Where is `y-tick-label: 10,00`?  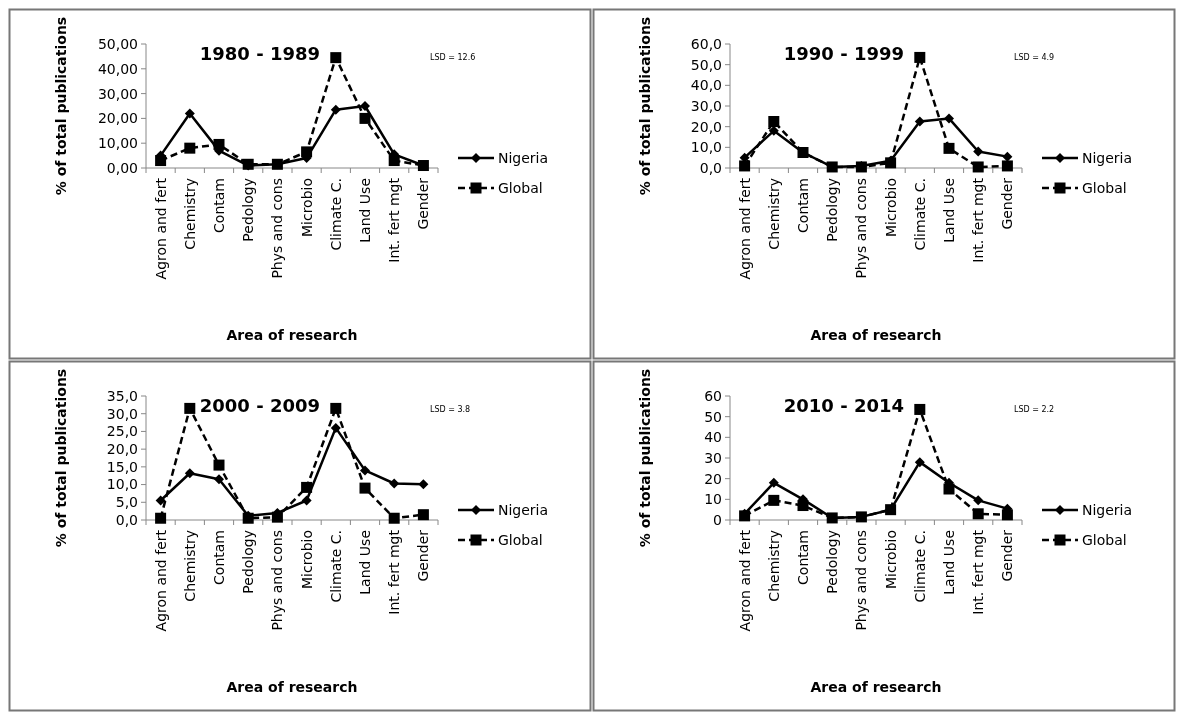
y-tick-label: 10,00 is located at coordinates (117, 143).